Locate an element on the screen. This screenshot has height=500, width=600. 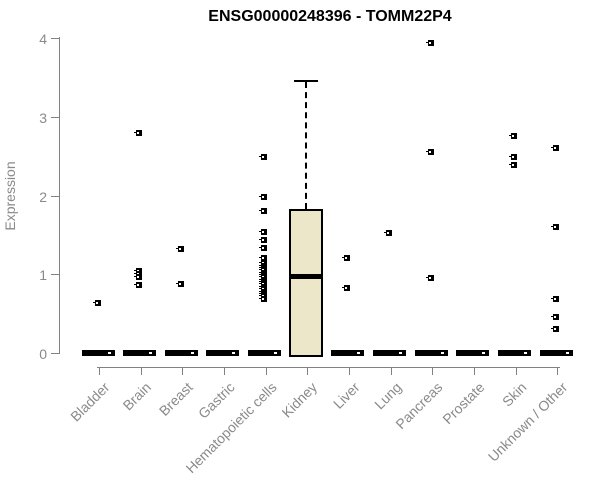
y-tick-label: 2 is located at coordinates (43, 197).